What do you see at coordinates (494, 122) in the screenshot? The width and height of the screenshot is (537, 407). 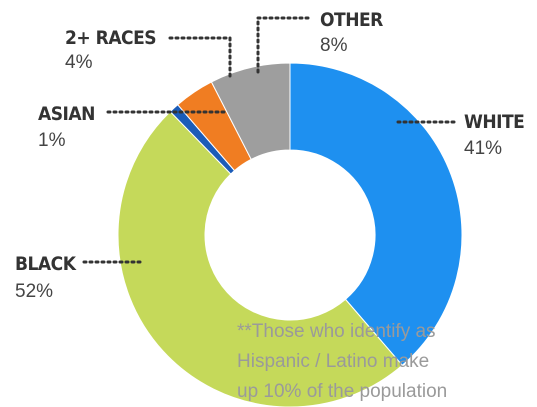 I see `category-label: WHITE` at bounding box center [494, 122].